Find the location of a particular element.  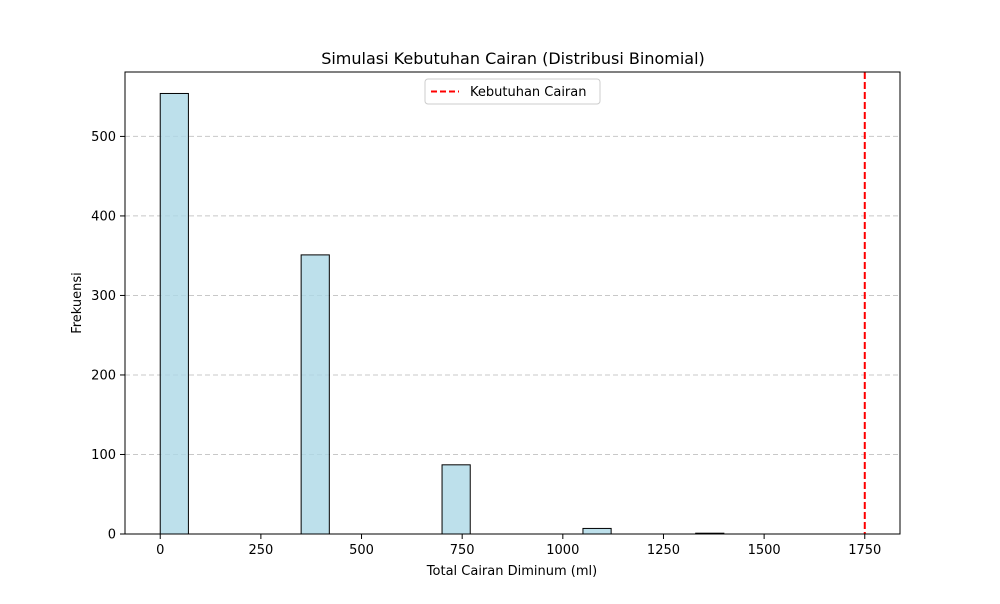

legend: Kebutuhan Cairan is located at coordinates (512, 91).